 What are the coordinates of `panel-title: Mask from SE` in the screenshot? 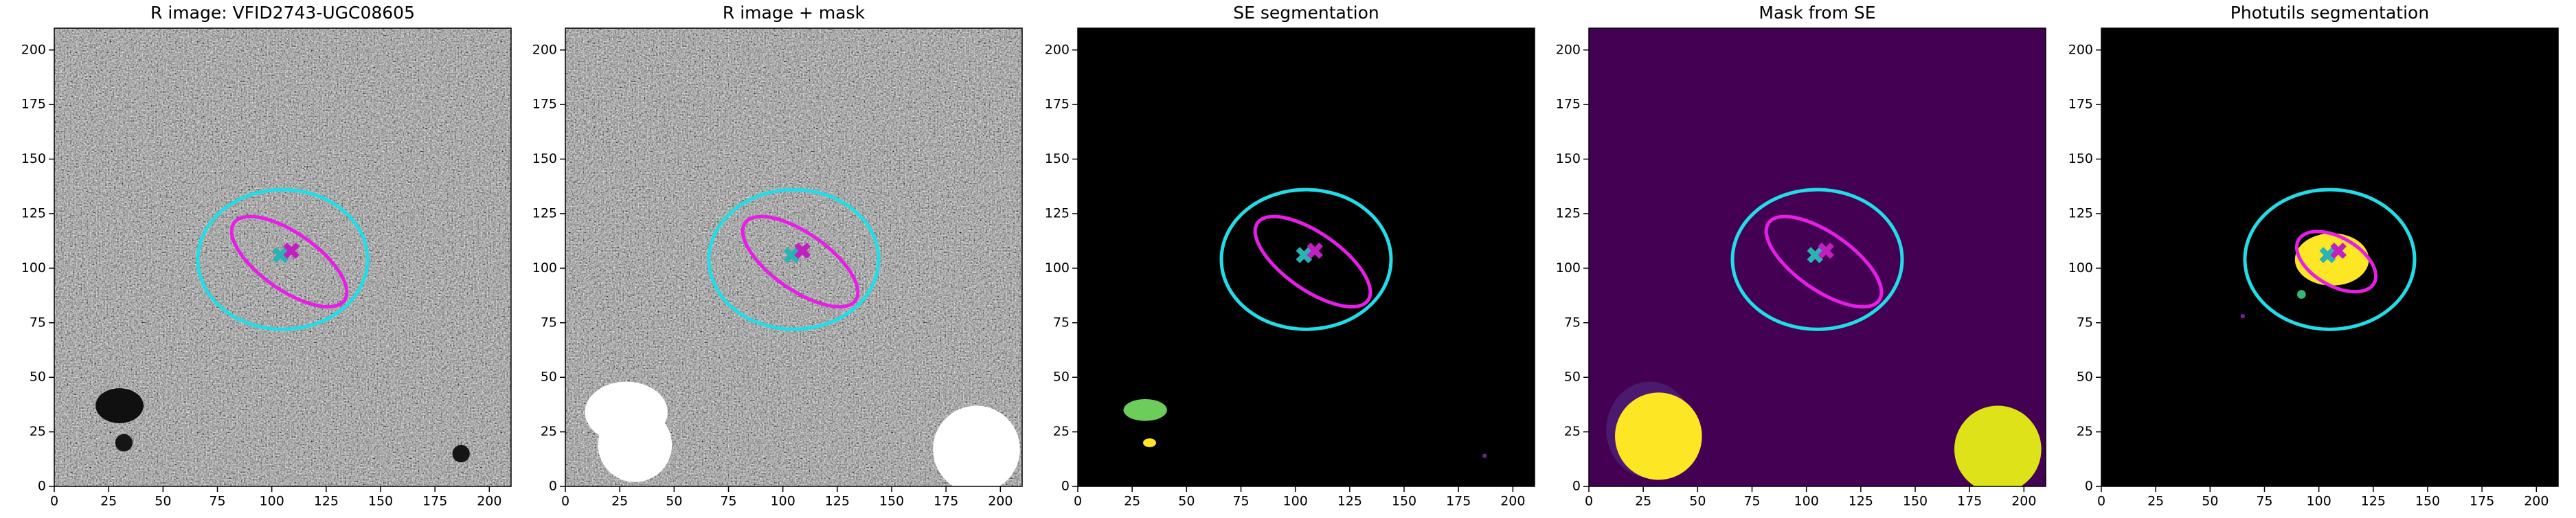 It's located at (1817, 13).